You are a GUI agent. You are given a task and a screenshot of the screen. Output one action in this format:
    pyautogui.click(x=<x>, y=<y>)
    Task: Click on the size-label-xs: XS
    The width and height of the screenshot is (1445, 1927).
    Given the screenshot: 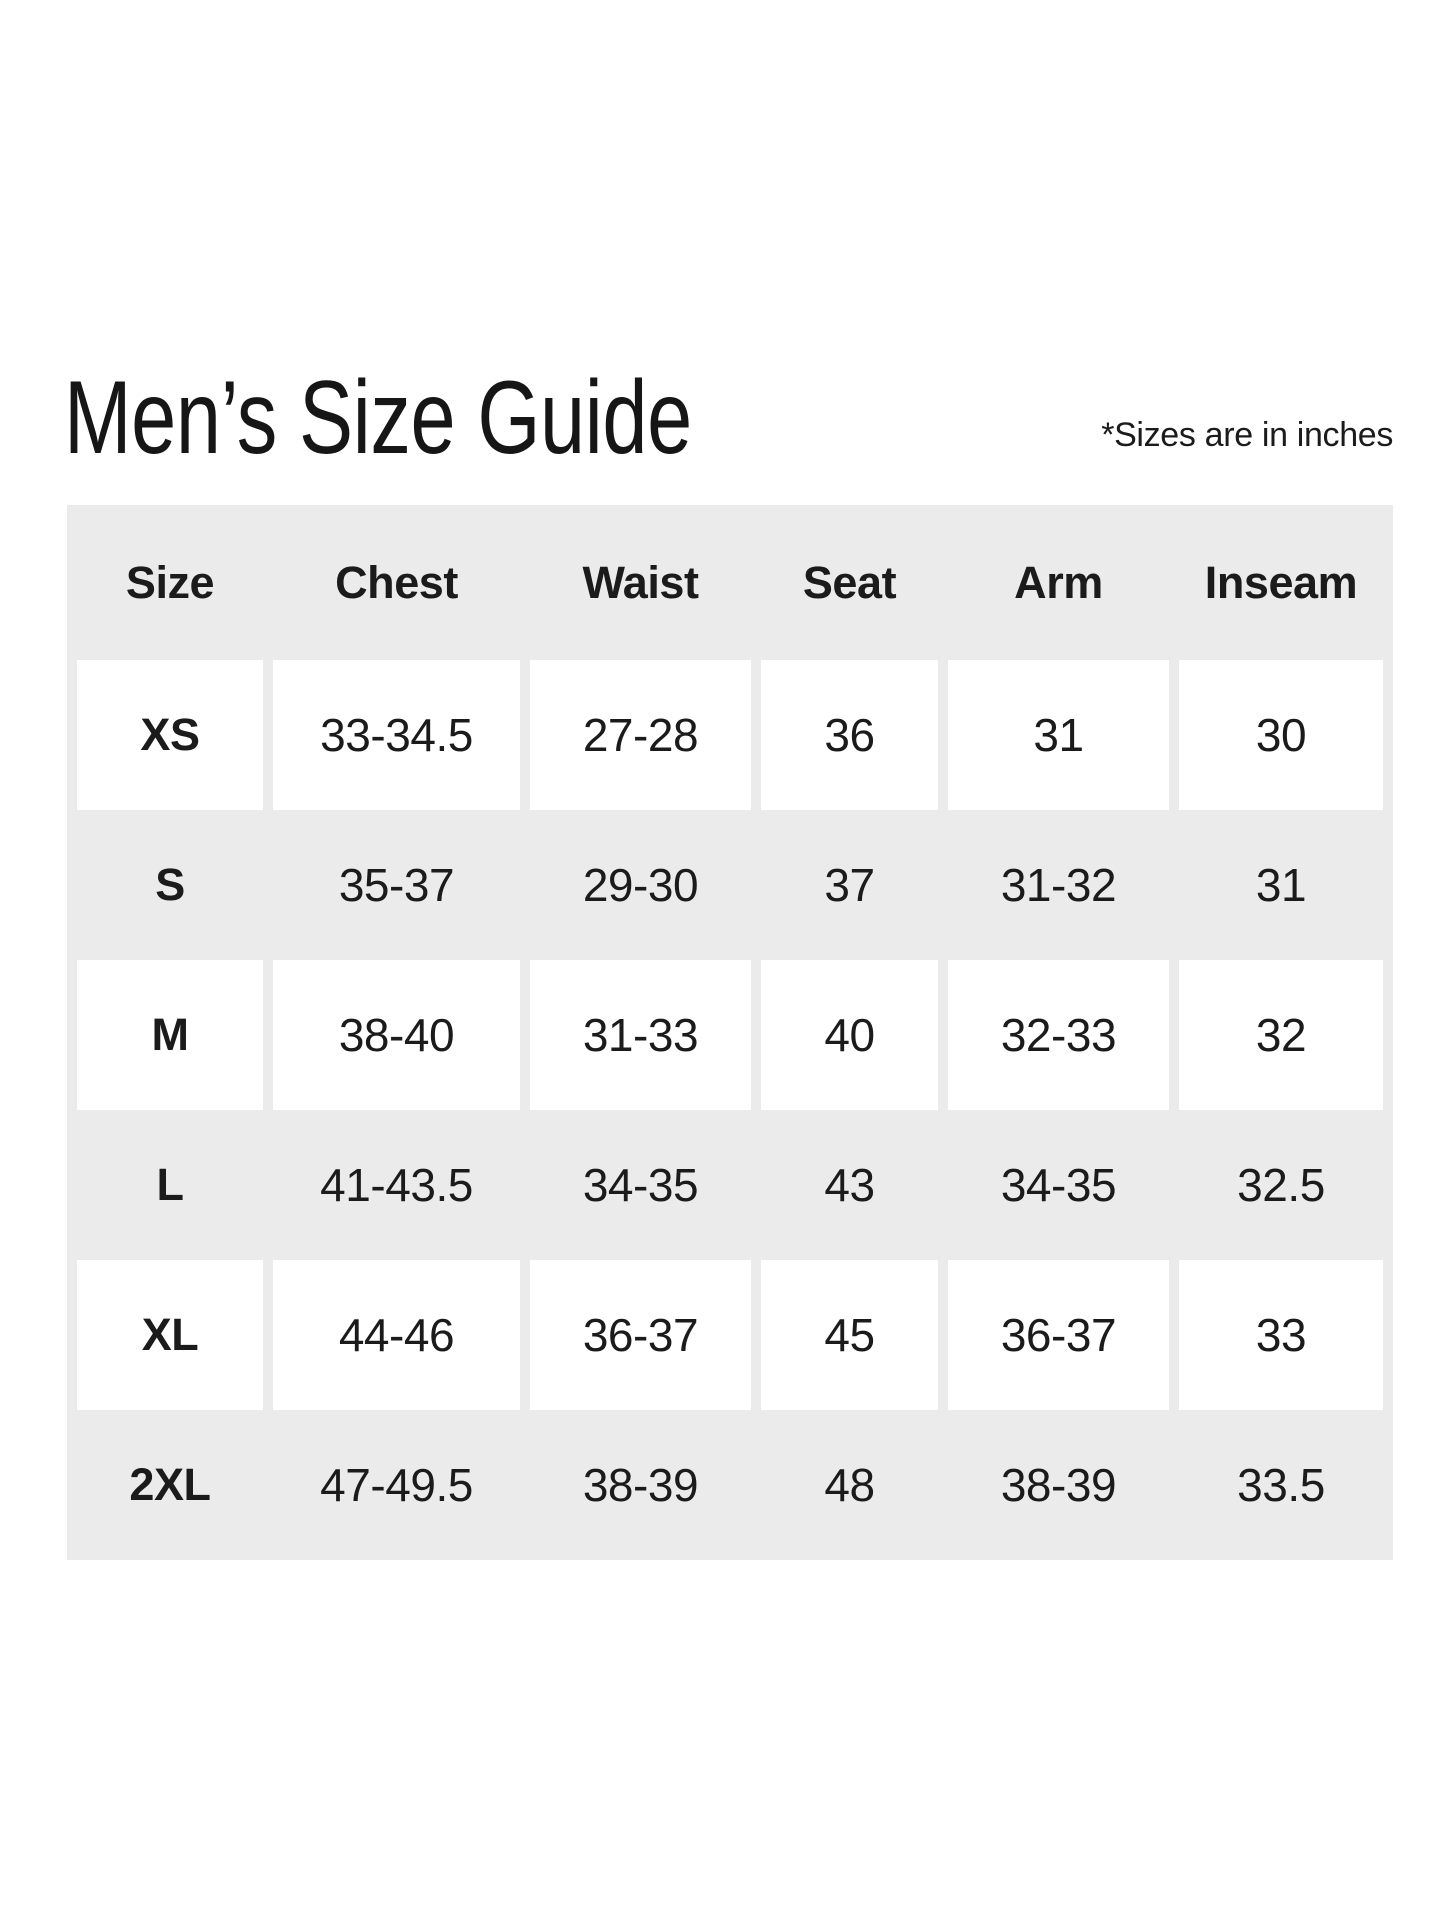 What is the action you would take?
    pyautogui.click(x=170, y=735)
    